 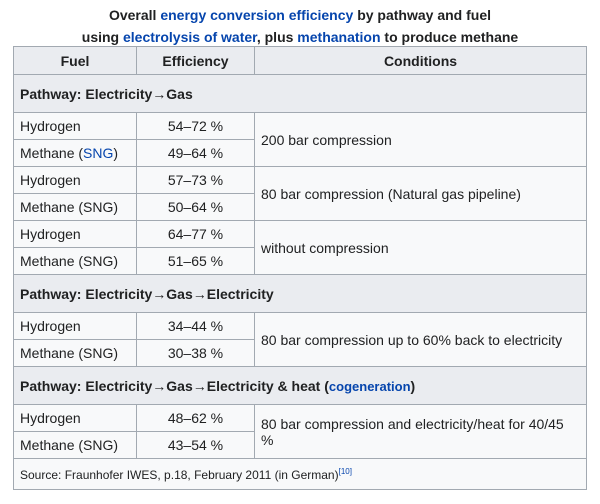 I want to click on electrolysis-of-water-link: electrolysis of water, so click(x=190, y=37).